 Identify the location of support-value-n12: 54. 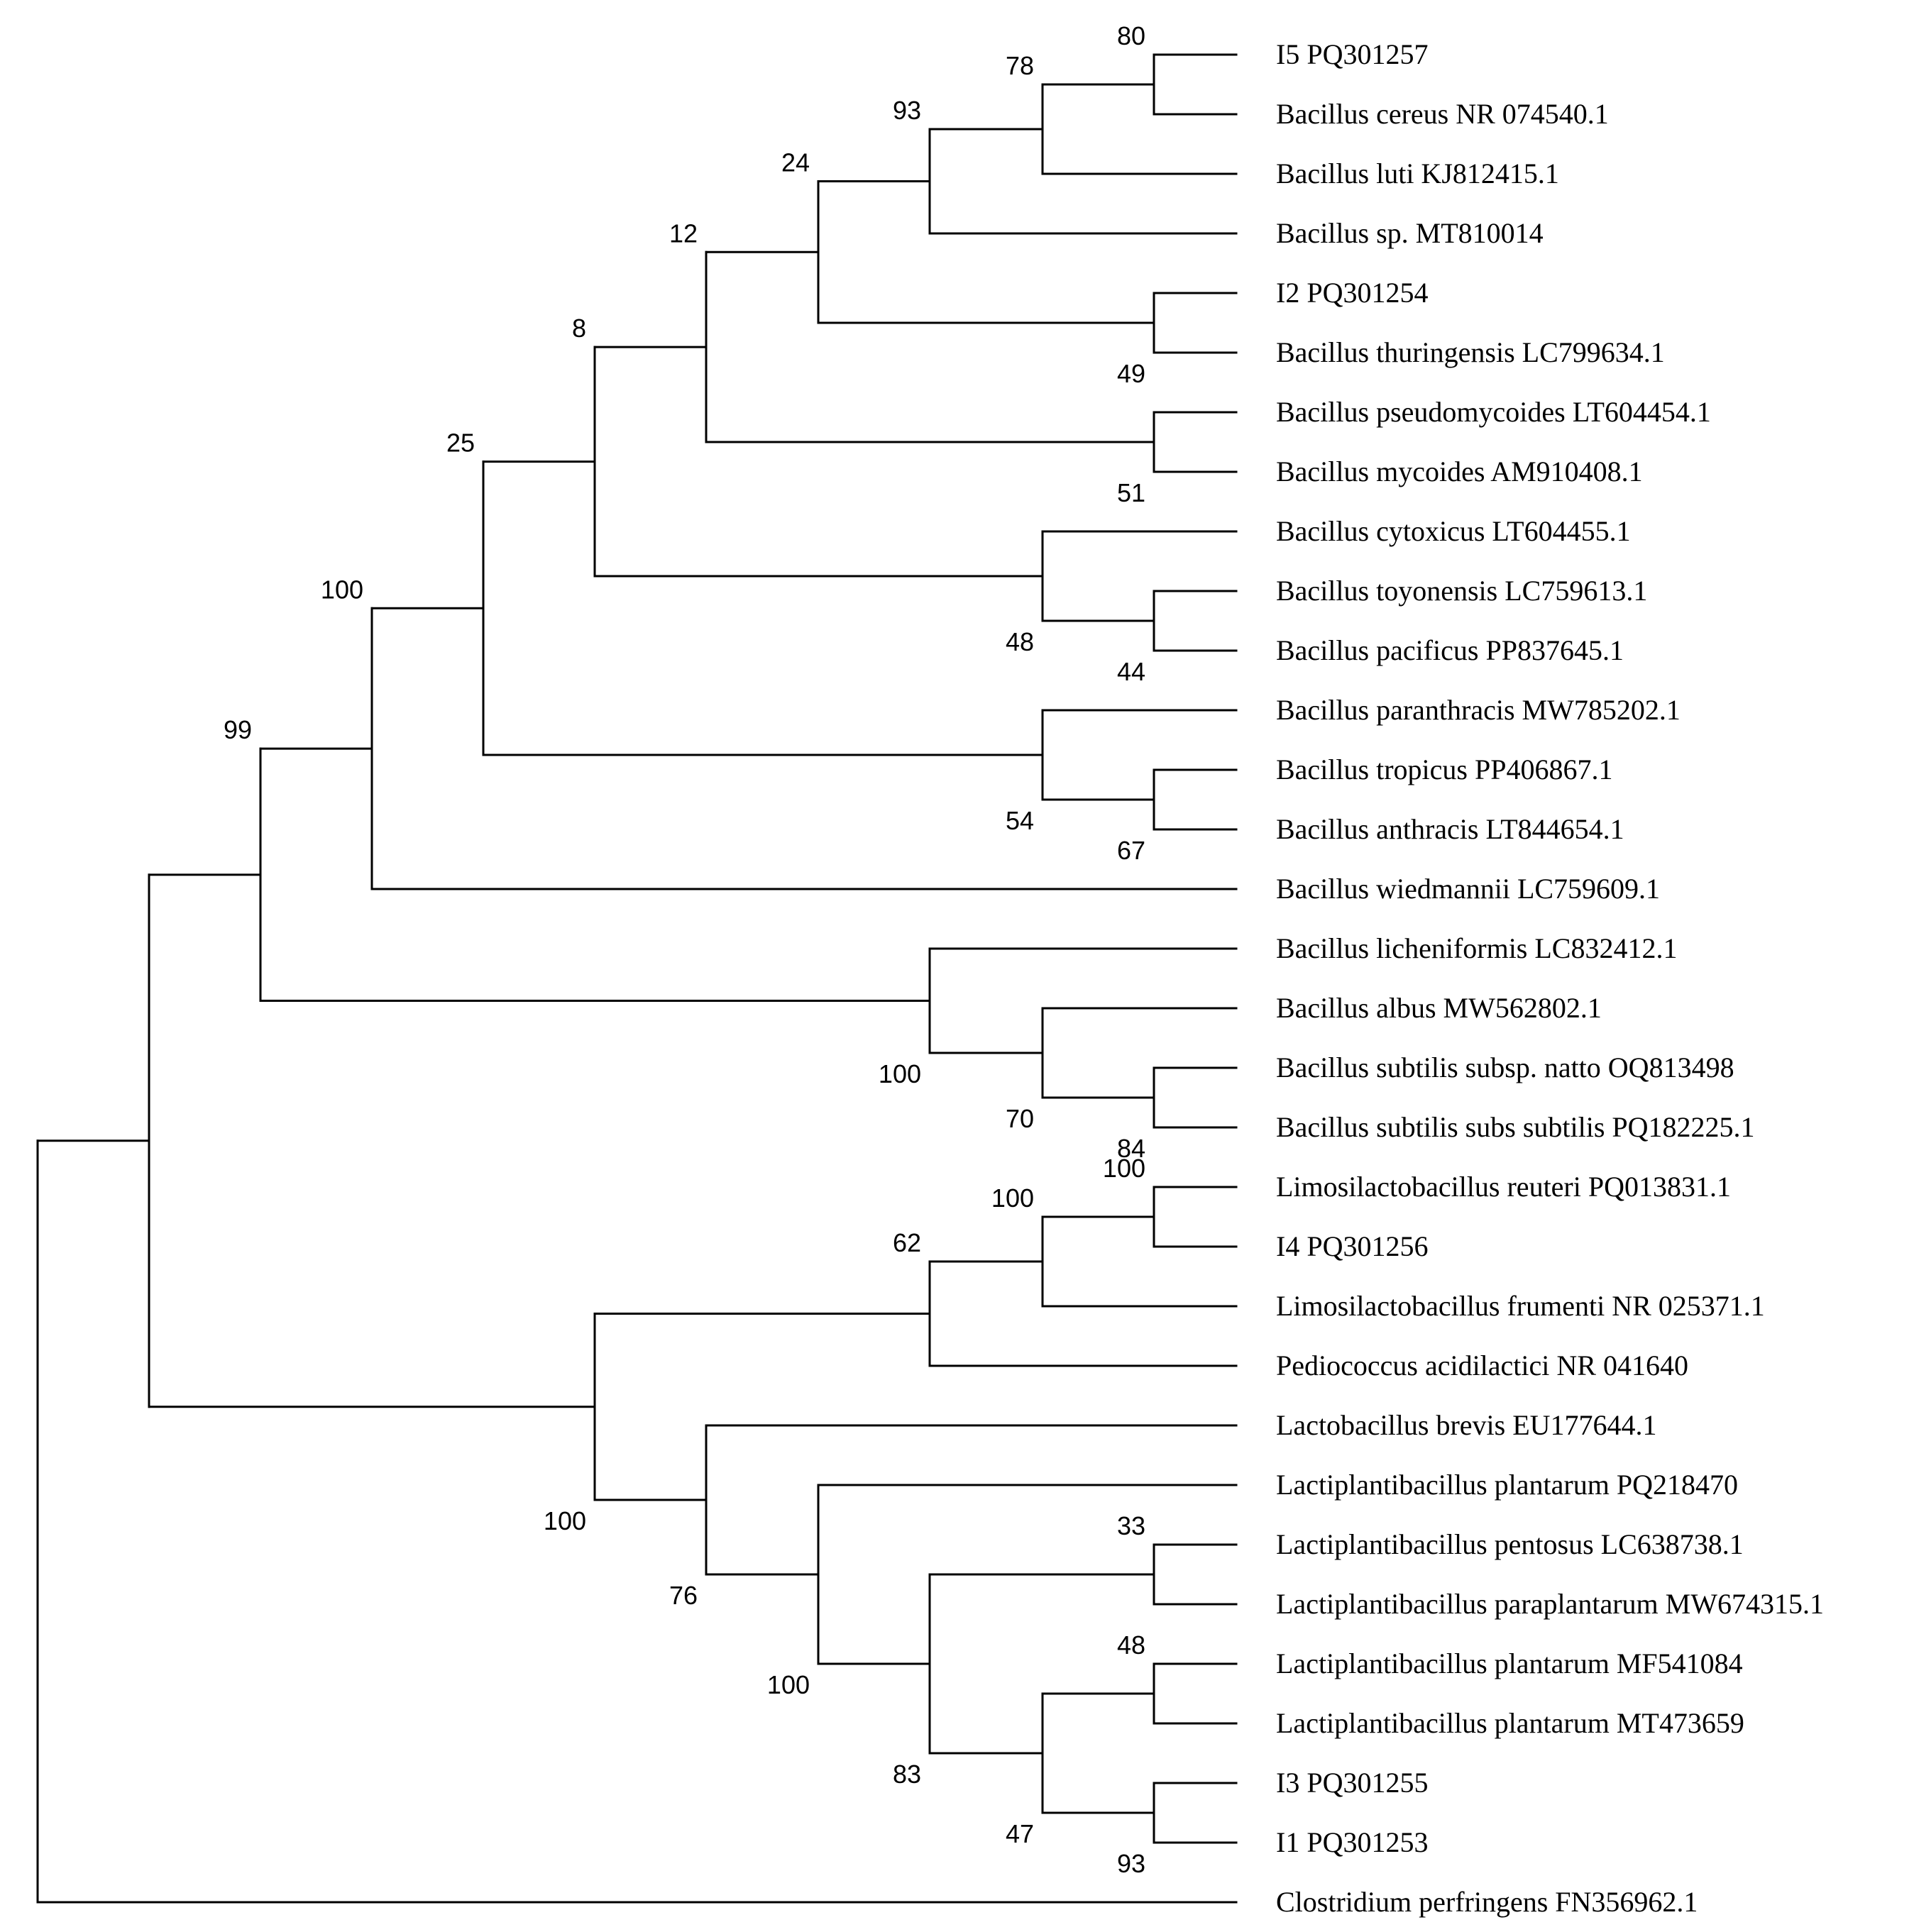
(1020, 820).